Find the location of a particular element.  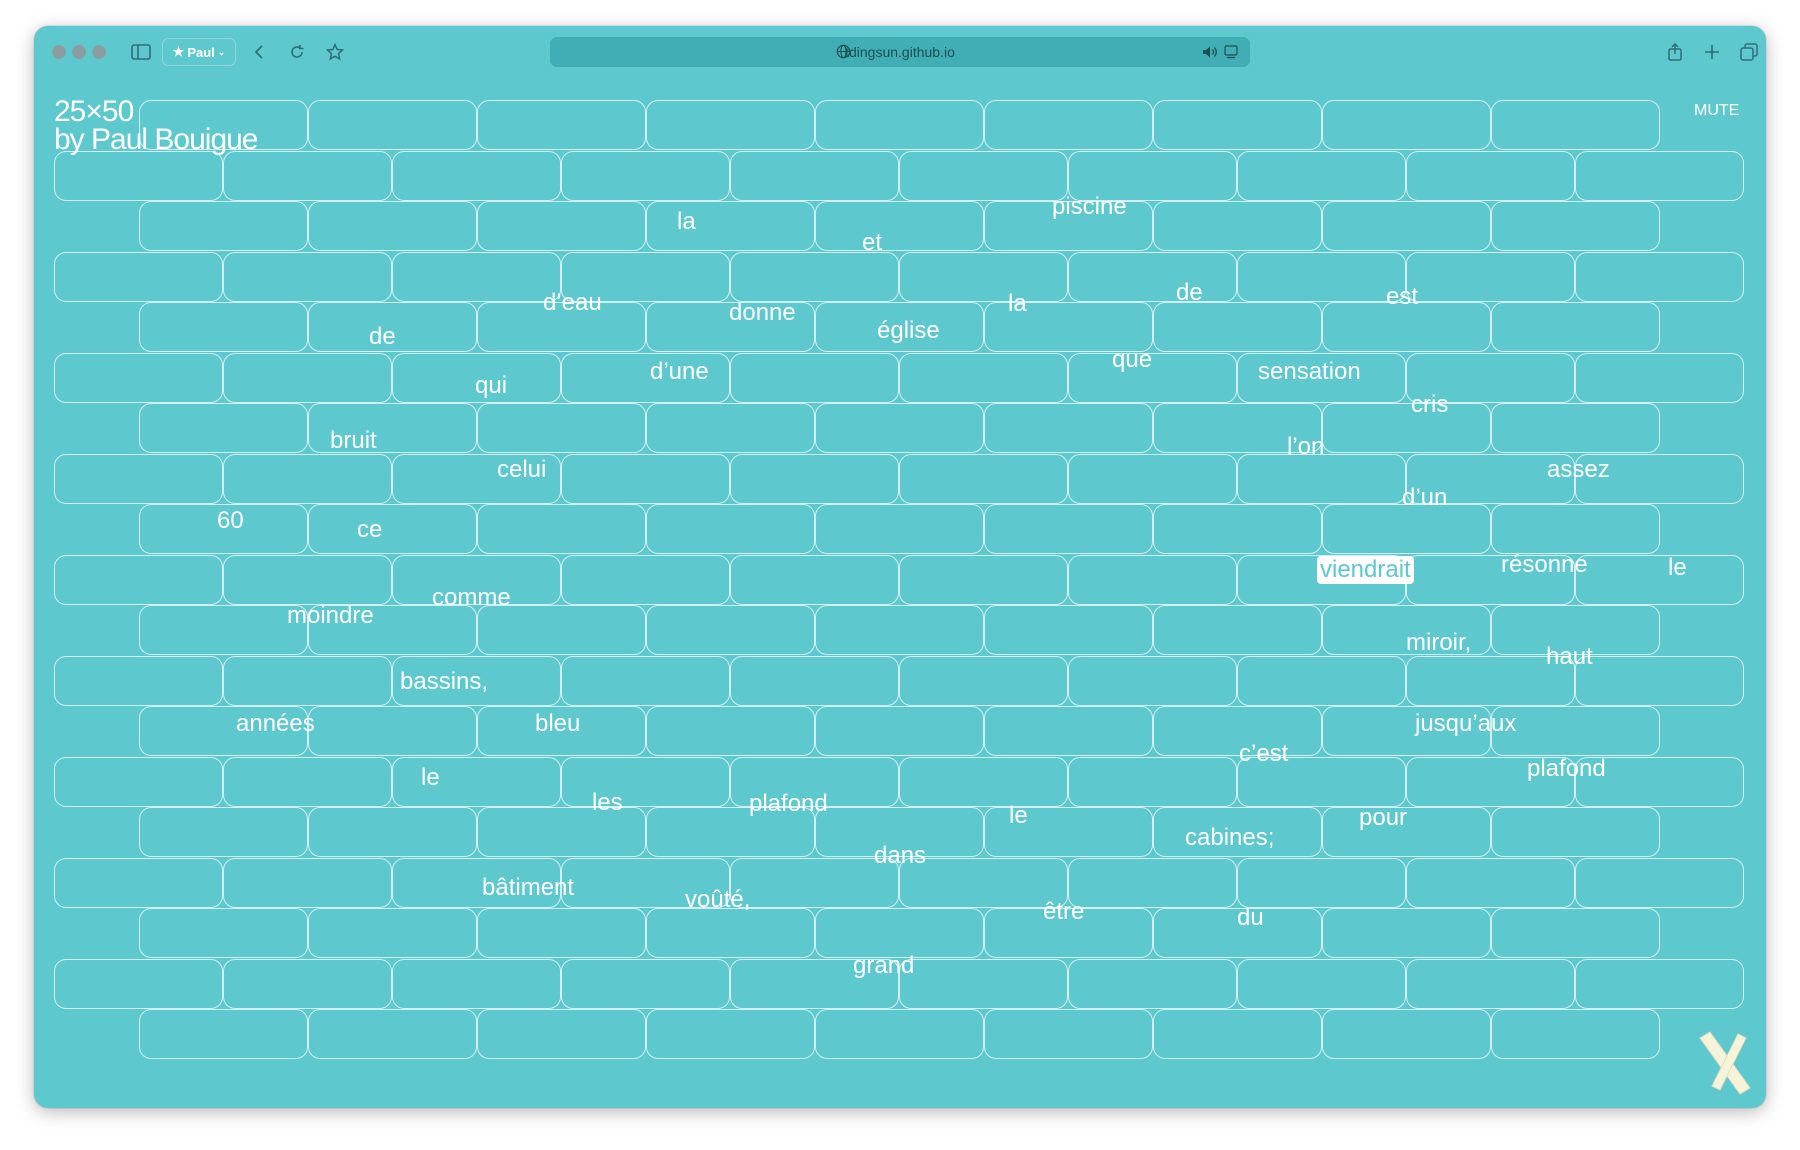

zoom-window-button is located at coordinates (99, 52).